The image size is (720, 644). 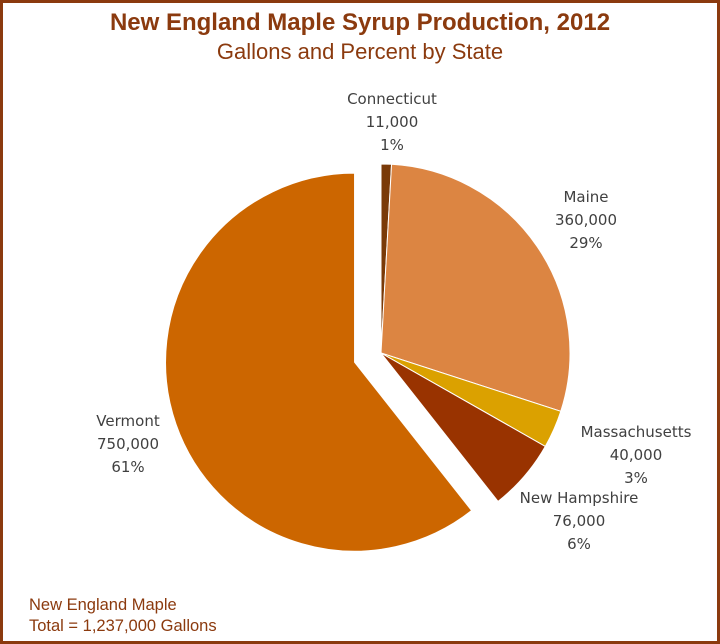 What do you see at coordinates (392, 145) in the screenshot?
I see `slice-label-connecticut-percent: 1%` at bounding box center [392, 145].